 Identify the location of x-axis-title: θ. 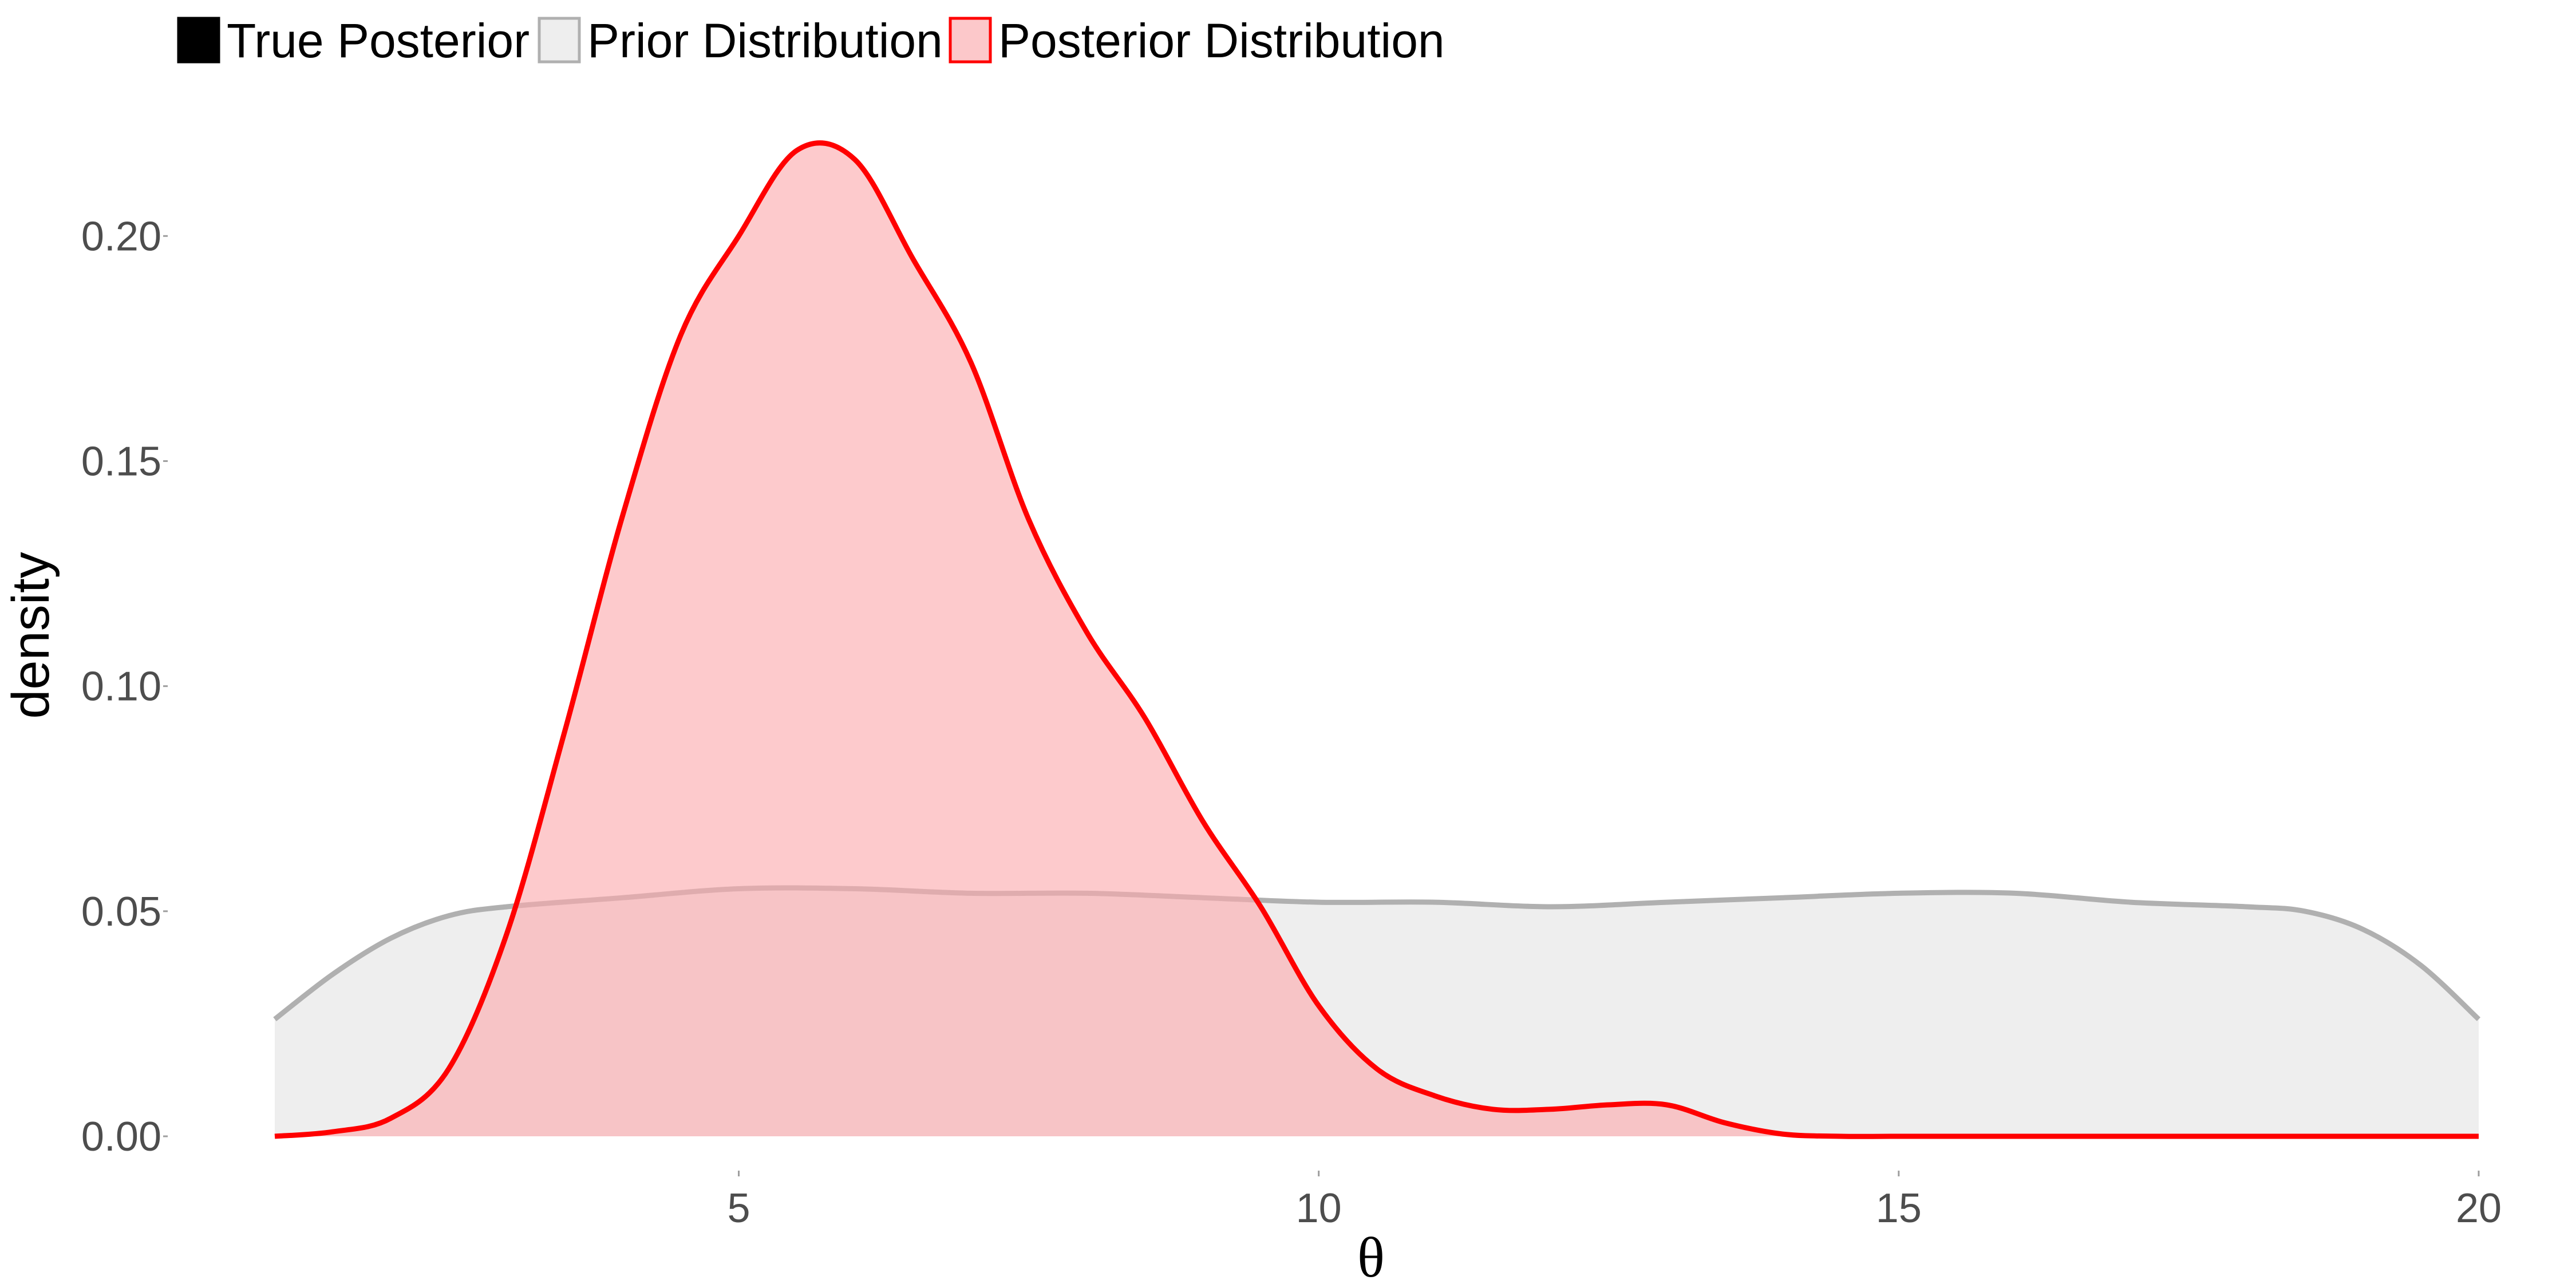
(1371, 1257).